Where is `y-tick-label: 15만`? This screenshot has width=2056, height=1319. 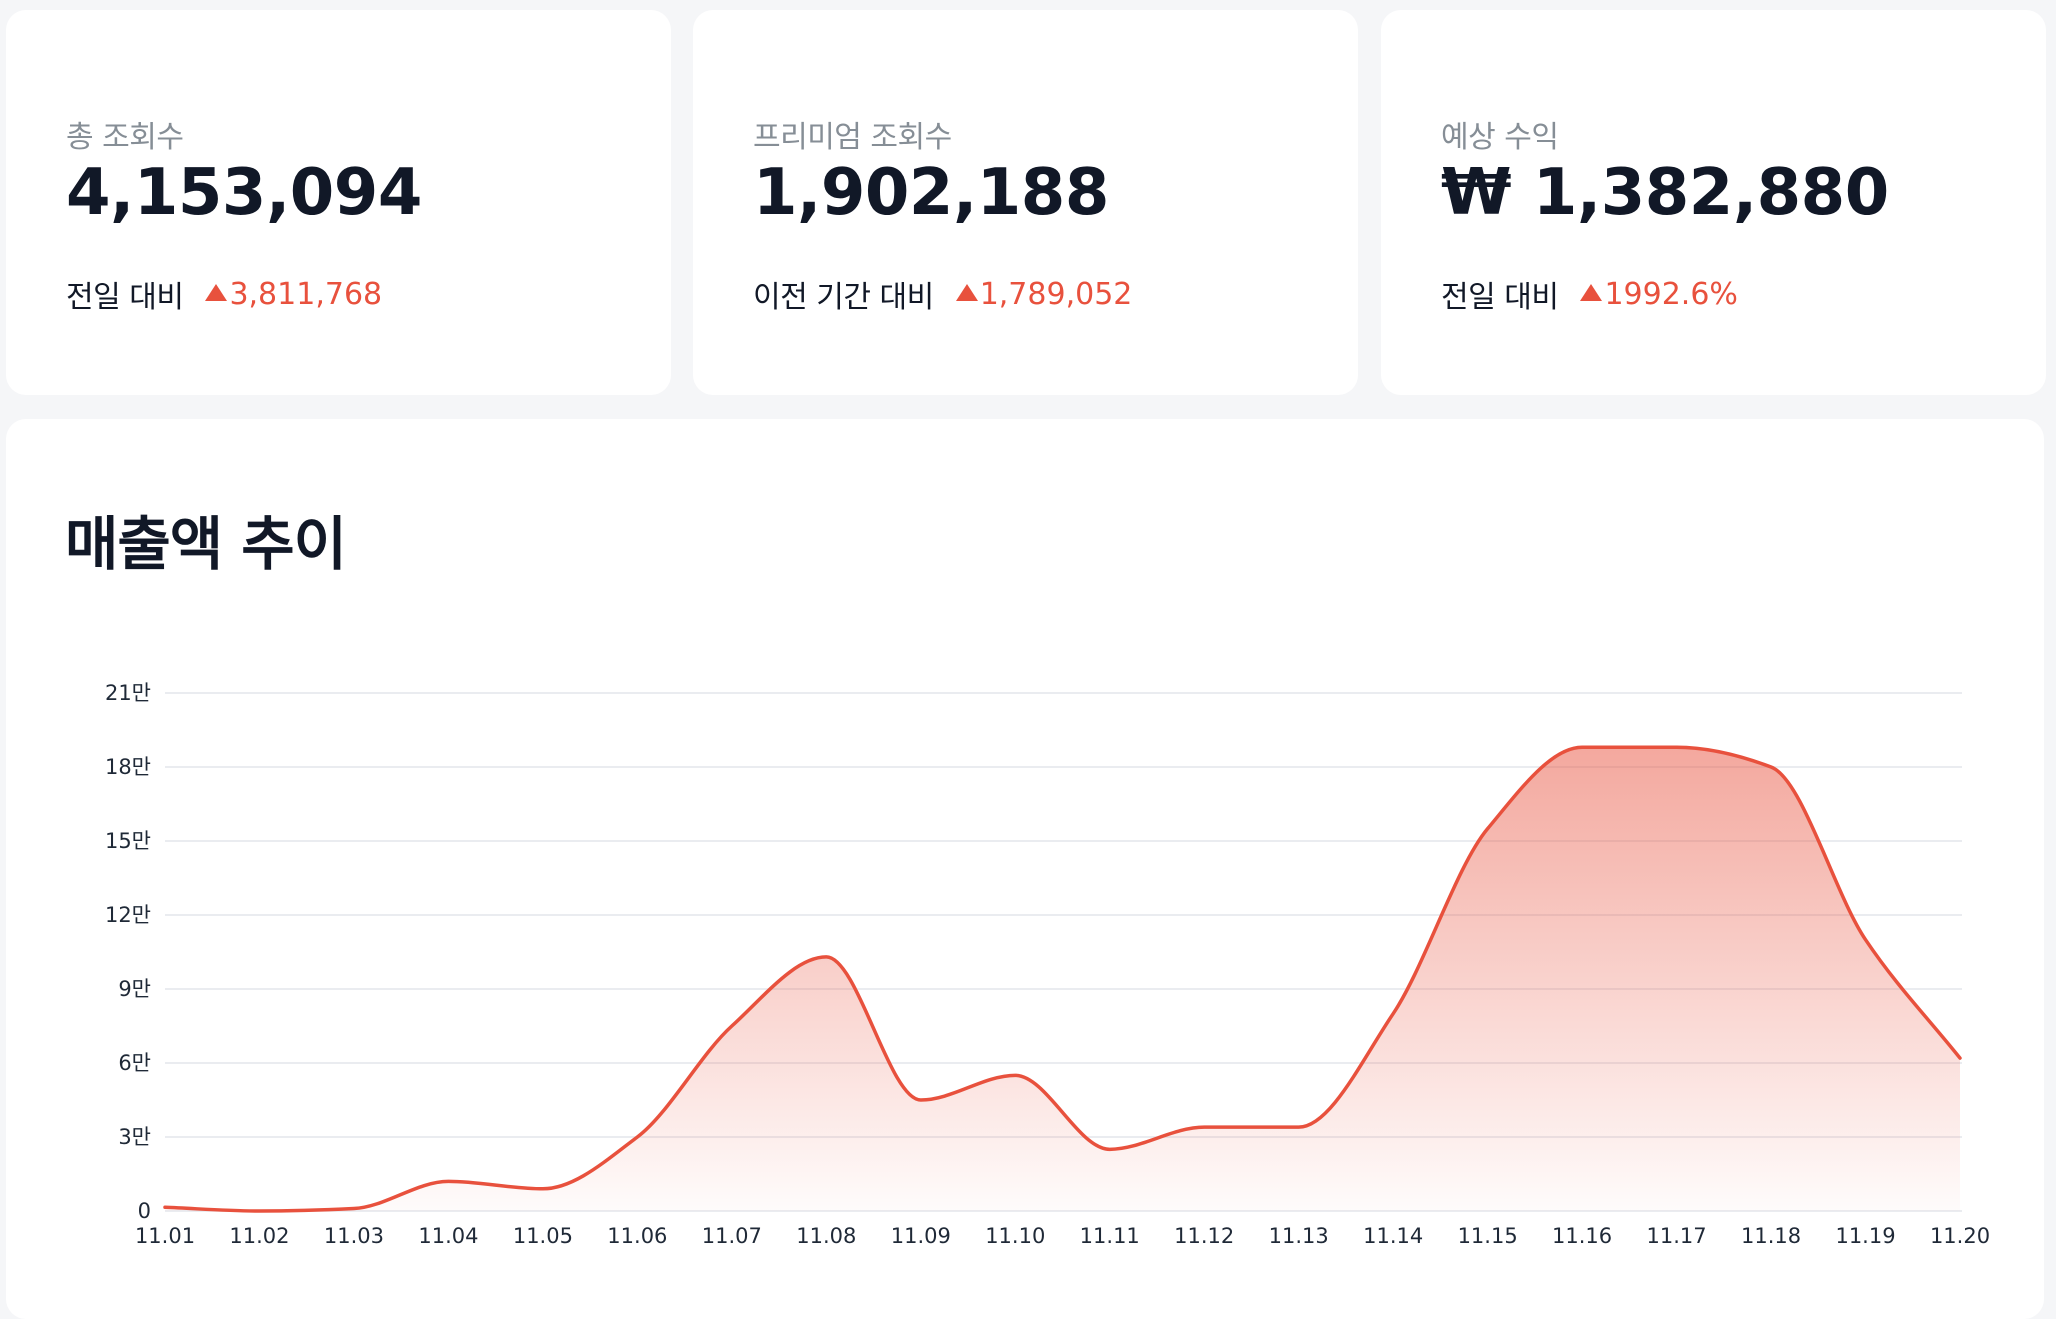
y-tick-label: 15만 is located at coordinates (128, 841).